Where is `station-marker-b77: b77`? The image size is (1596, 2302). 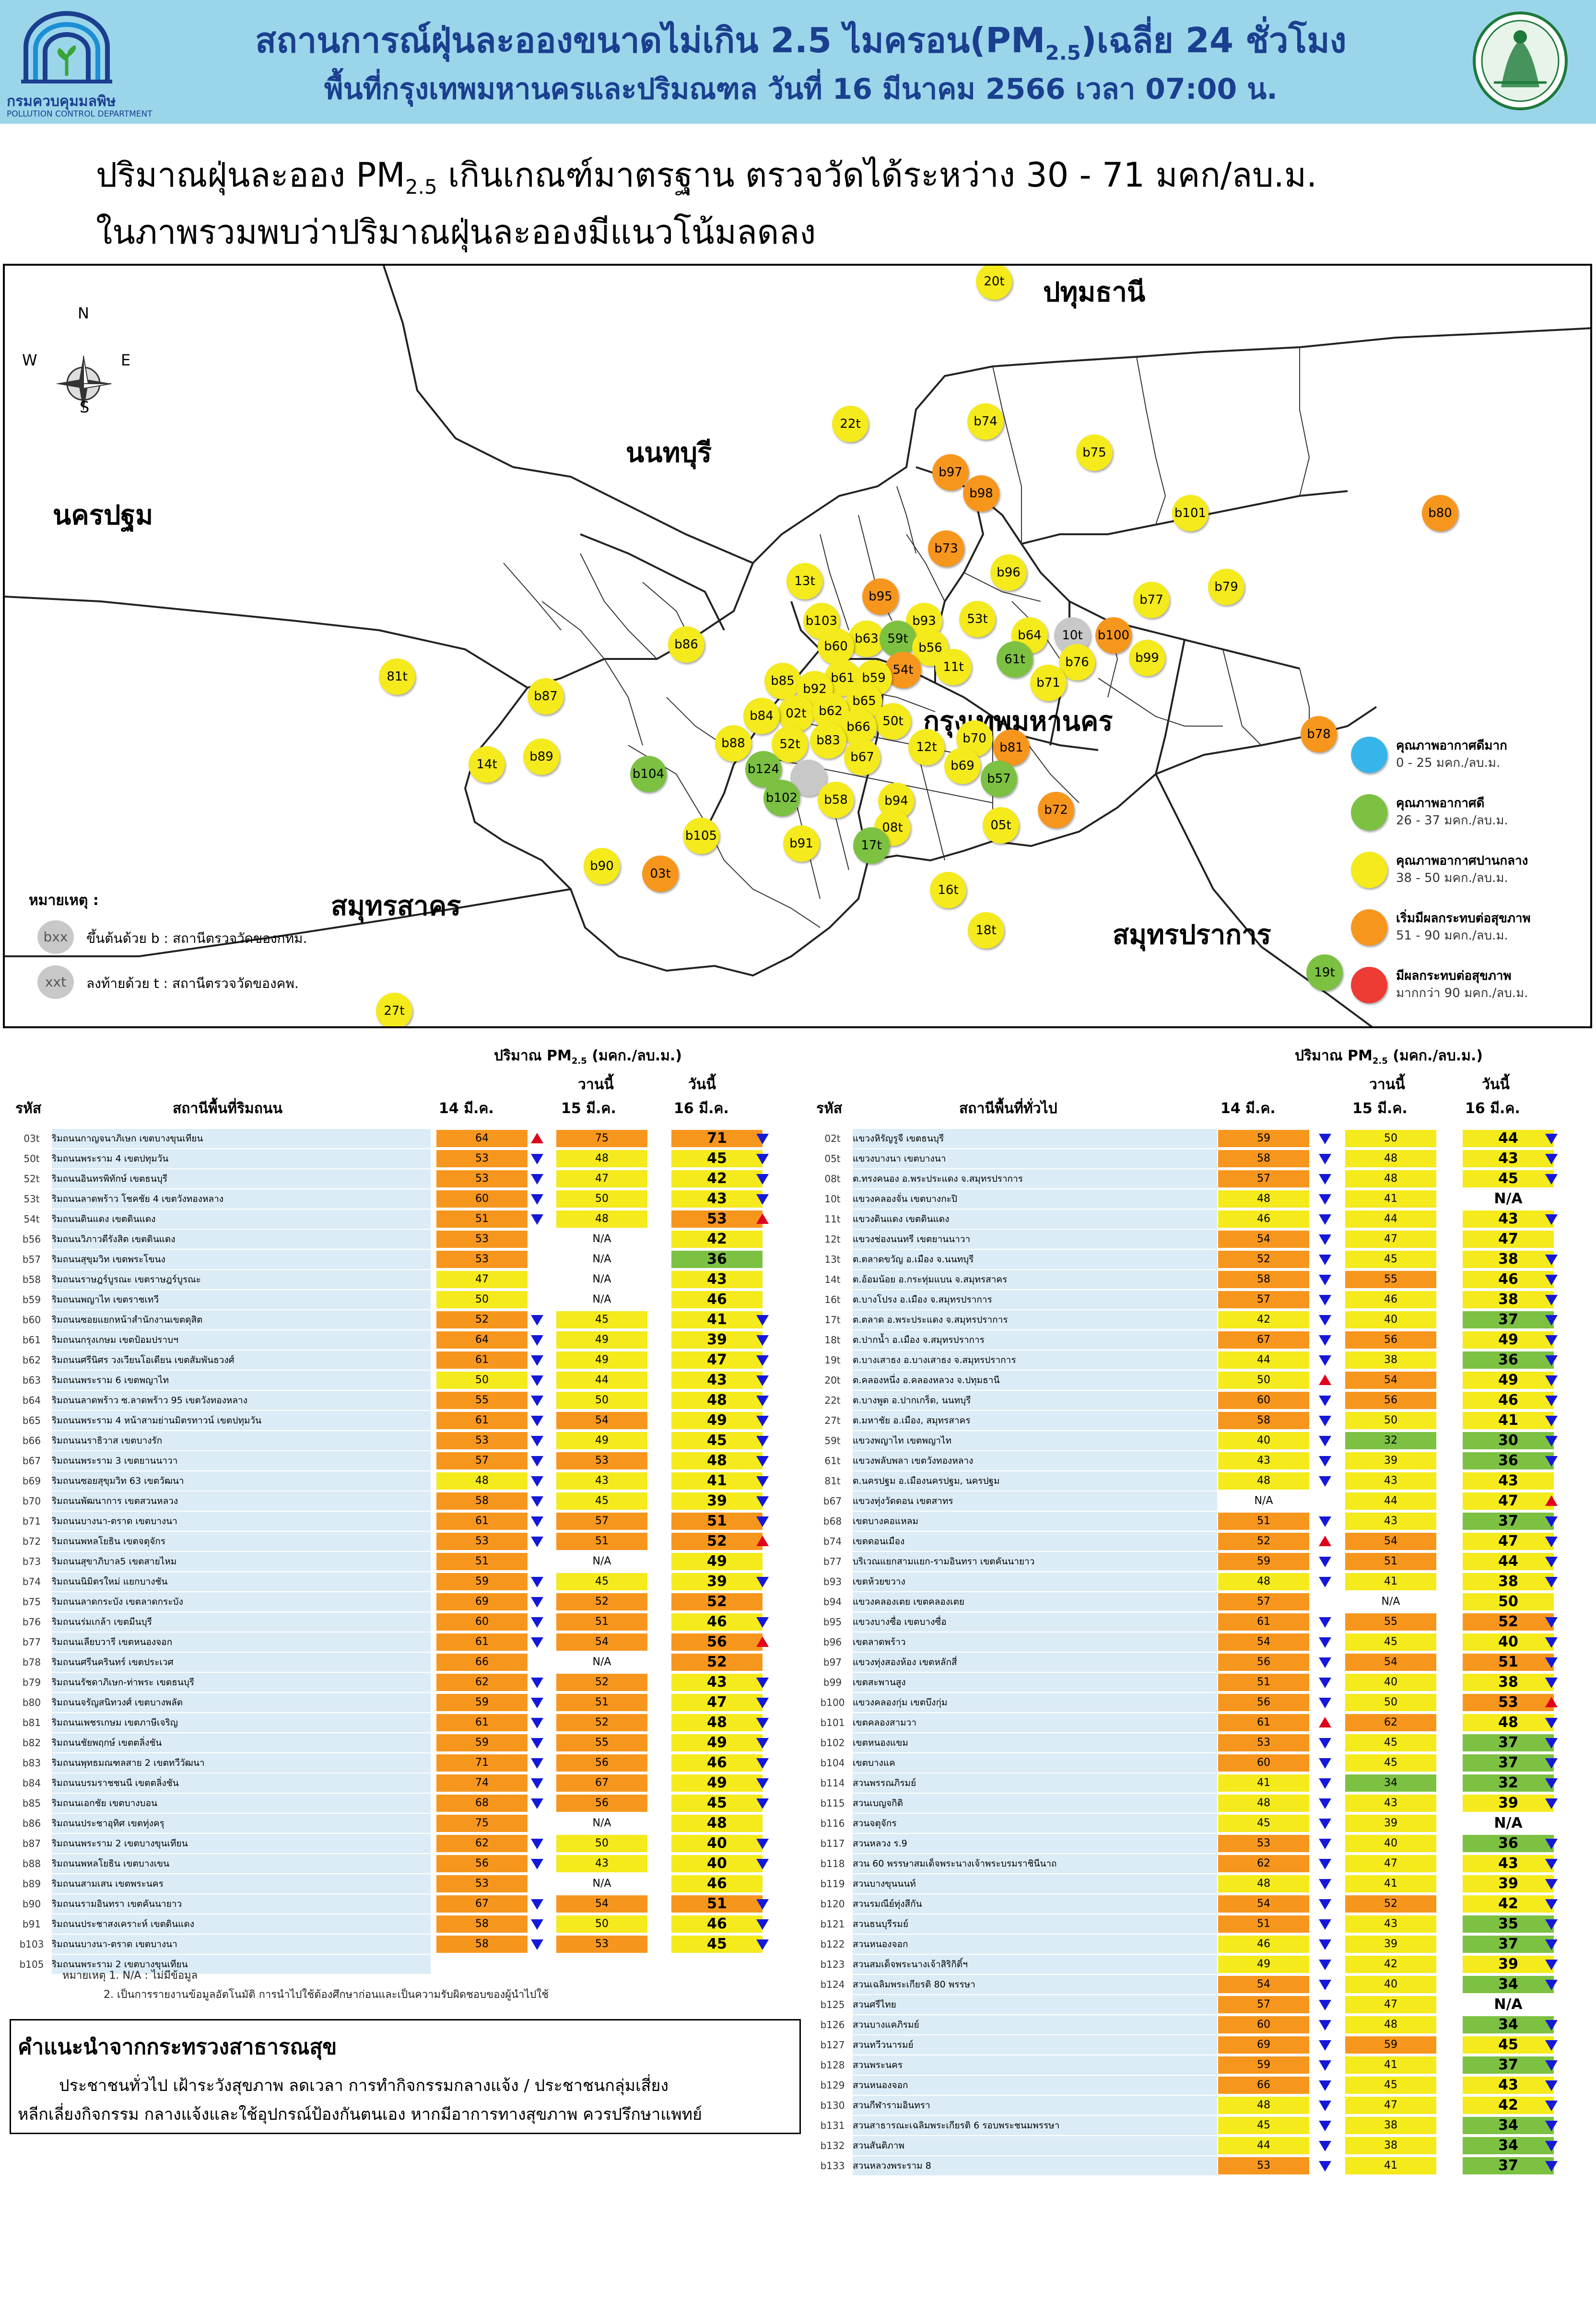 station-marker-b77: b77 is located at coordinates (1151, 600).